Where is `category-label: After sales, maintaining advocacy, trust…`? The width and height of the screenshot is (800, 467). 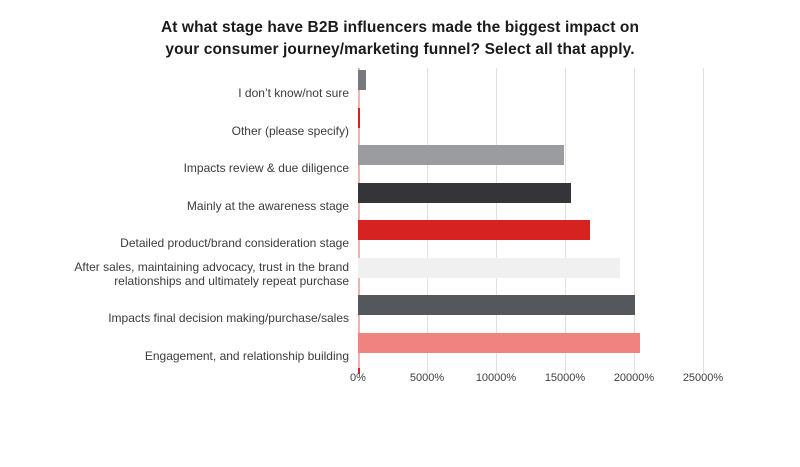
category-label: After sales, maintaining advocacy, trust… is located at coordinates (211, 274).